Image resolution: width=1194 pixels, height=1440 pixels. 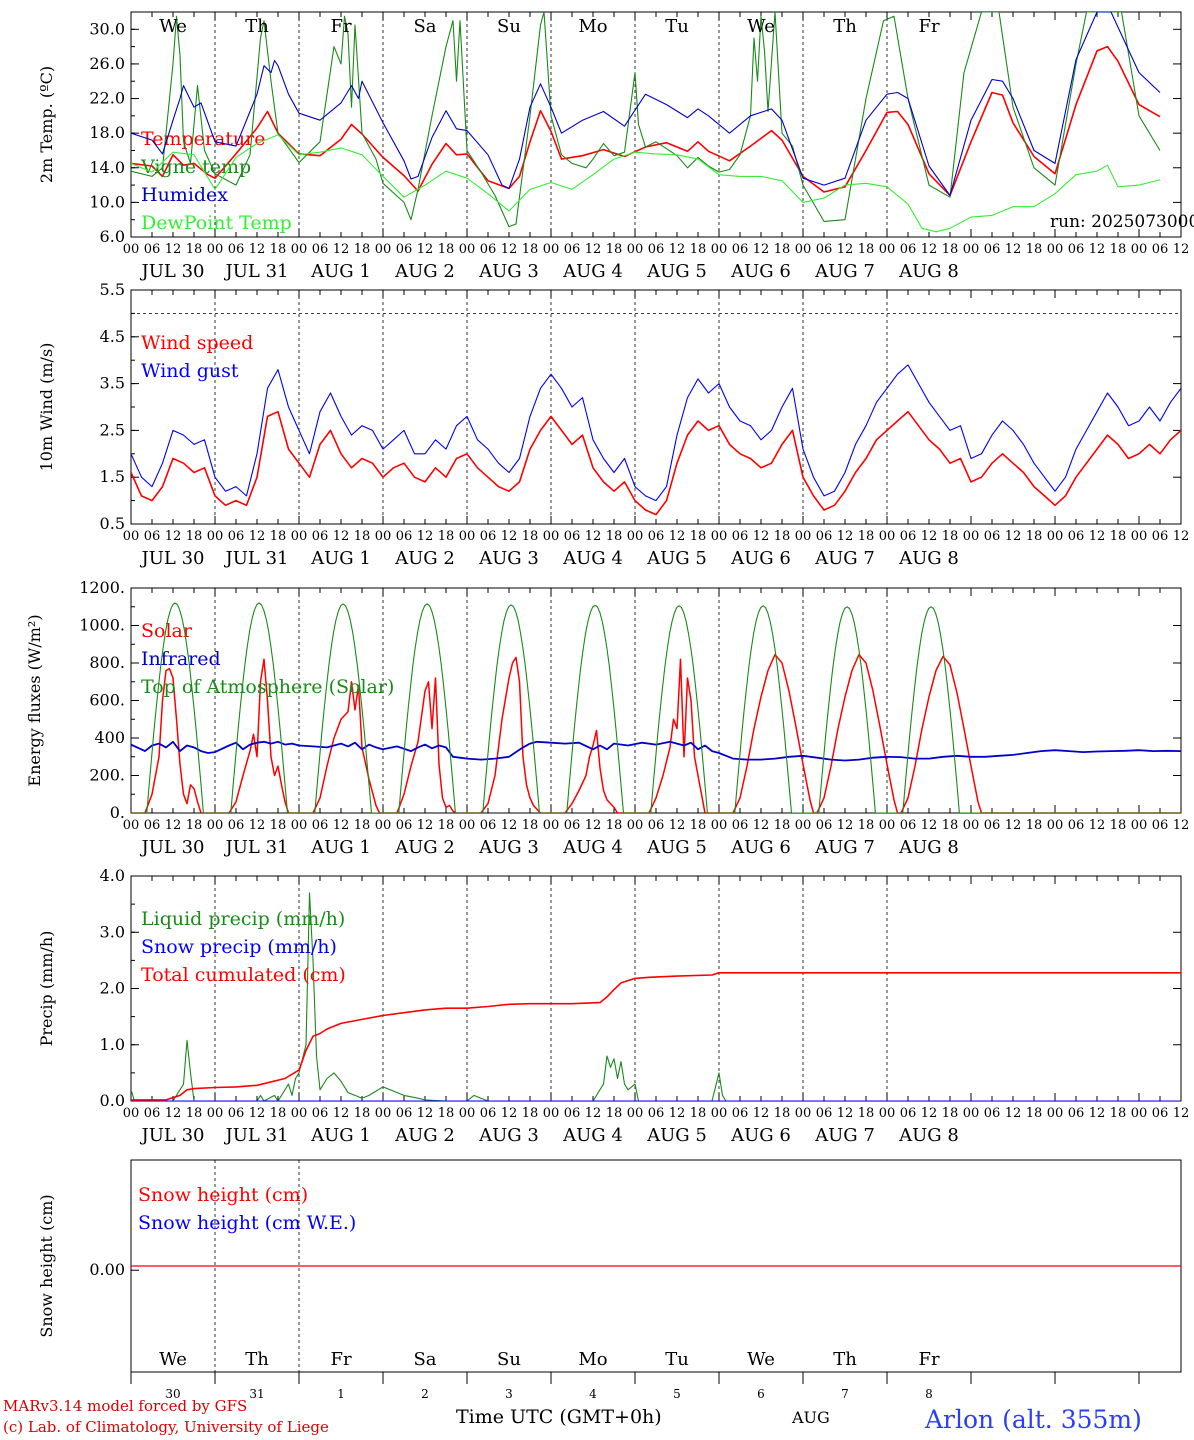 I want to click on legend-entry: Total cumulated (cm), so click(x=243, y=975).